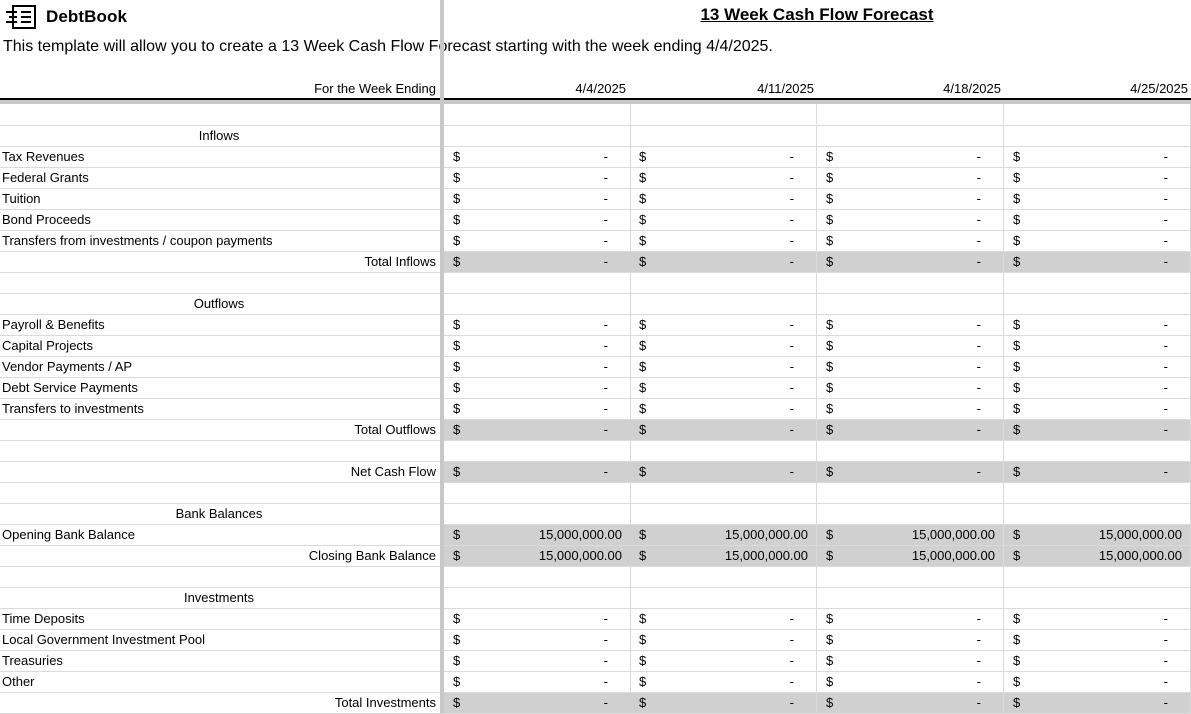 This screenshot has height=714, width=1191. Describe the element at coordinates (219, 303) in the screenshot. I see `row-label: Outflows` at that location.